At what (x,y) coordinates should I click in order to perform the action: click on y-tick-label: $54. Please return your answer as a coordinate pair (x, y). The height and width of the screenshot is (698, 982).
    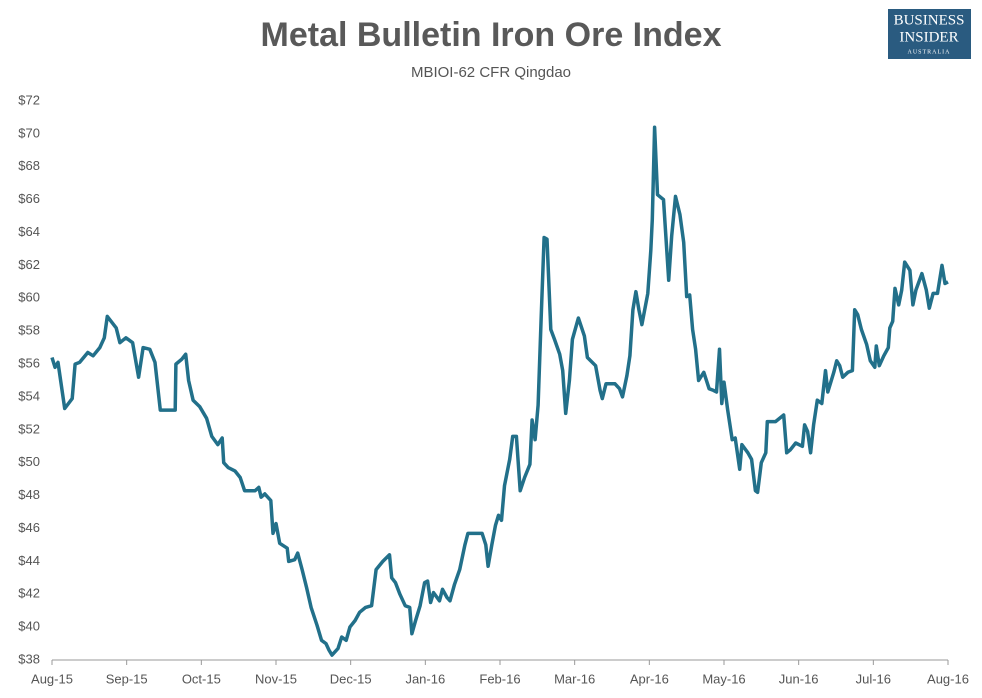
    Looking at the image, I should click on (29, 395).